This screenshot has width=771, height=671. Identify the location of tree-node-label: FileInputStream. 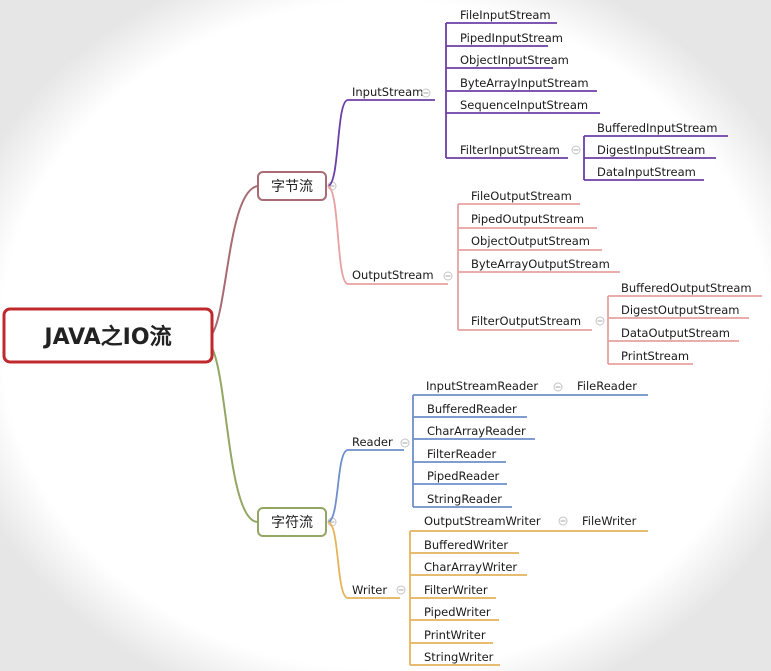
(505, 15).